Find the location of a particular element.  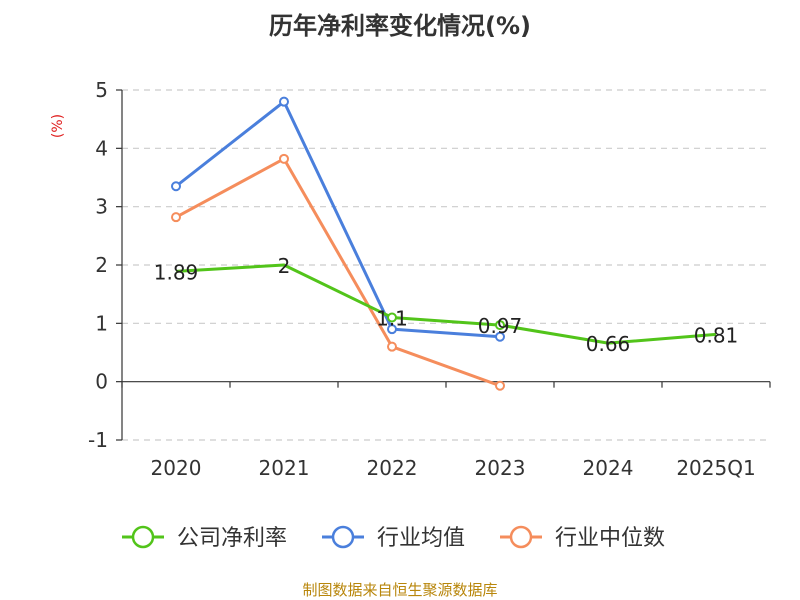

y-tick-label: 2 is located at coordinates (101, 265).